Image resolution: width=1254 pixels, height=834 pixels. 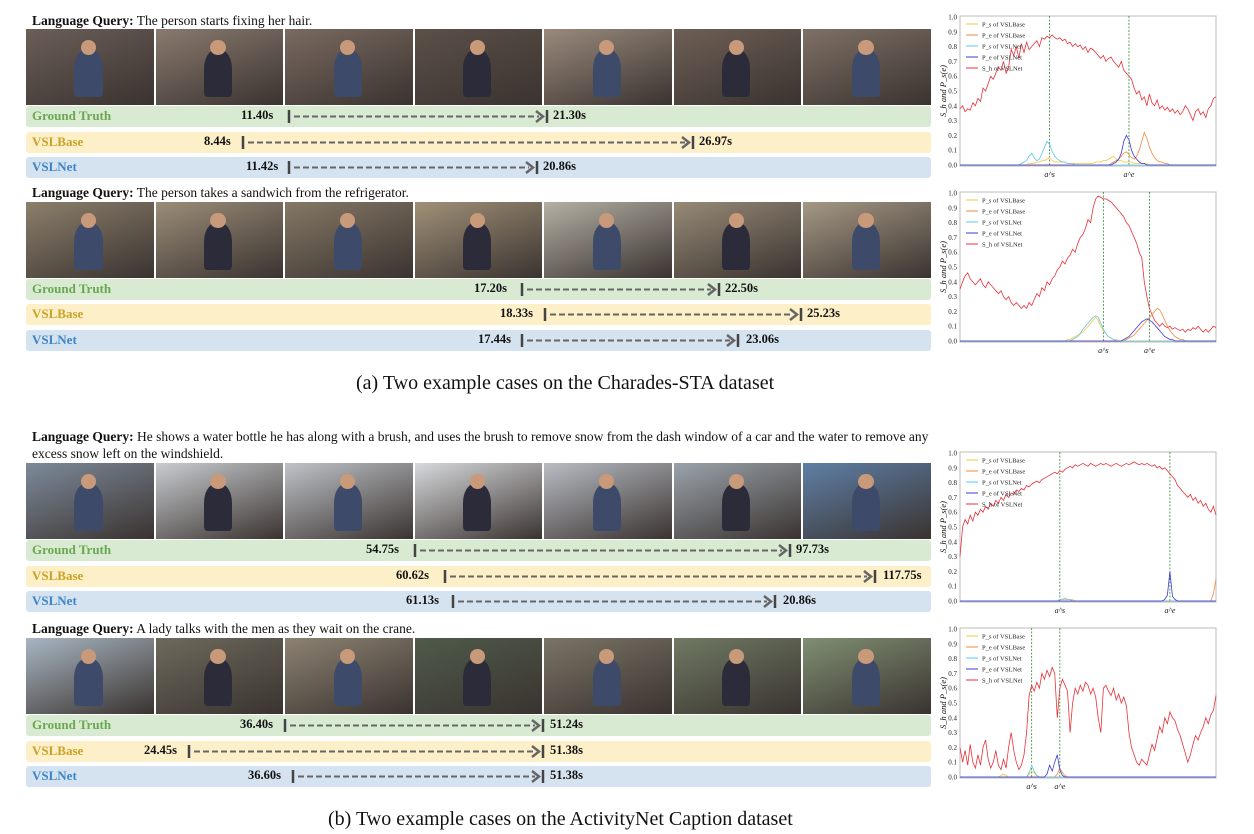 I want to click on end-time: 51.24s, so click(x=566, y=724).